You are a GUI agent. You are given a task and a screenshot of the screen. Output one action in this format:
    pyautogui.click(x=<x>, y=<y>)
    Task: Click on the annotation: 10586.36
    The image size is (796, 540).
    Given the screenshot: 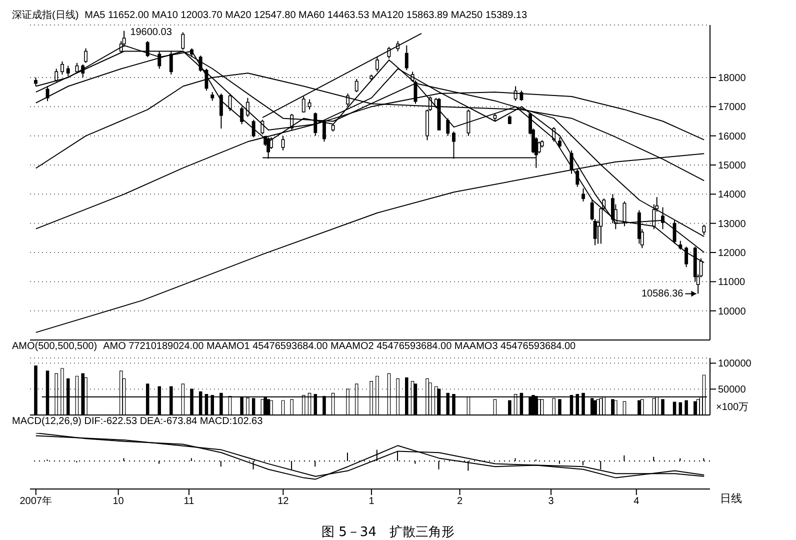 What is the action you would take?
    pyautogui.click(x=663, y=294)
    